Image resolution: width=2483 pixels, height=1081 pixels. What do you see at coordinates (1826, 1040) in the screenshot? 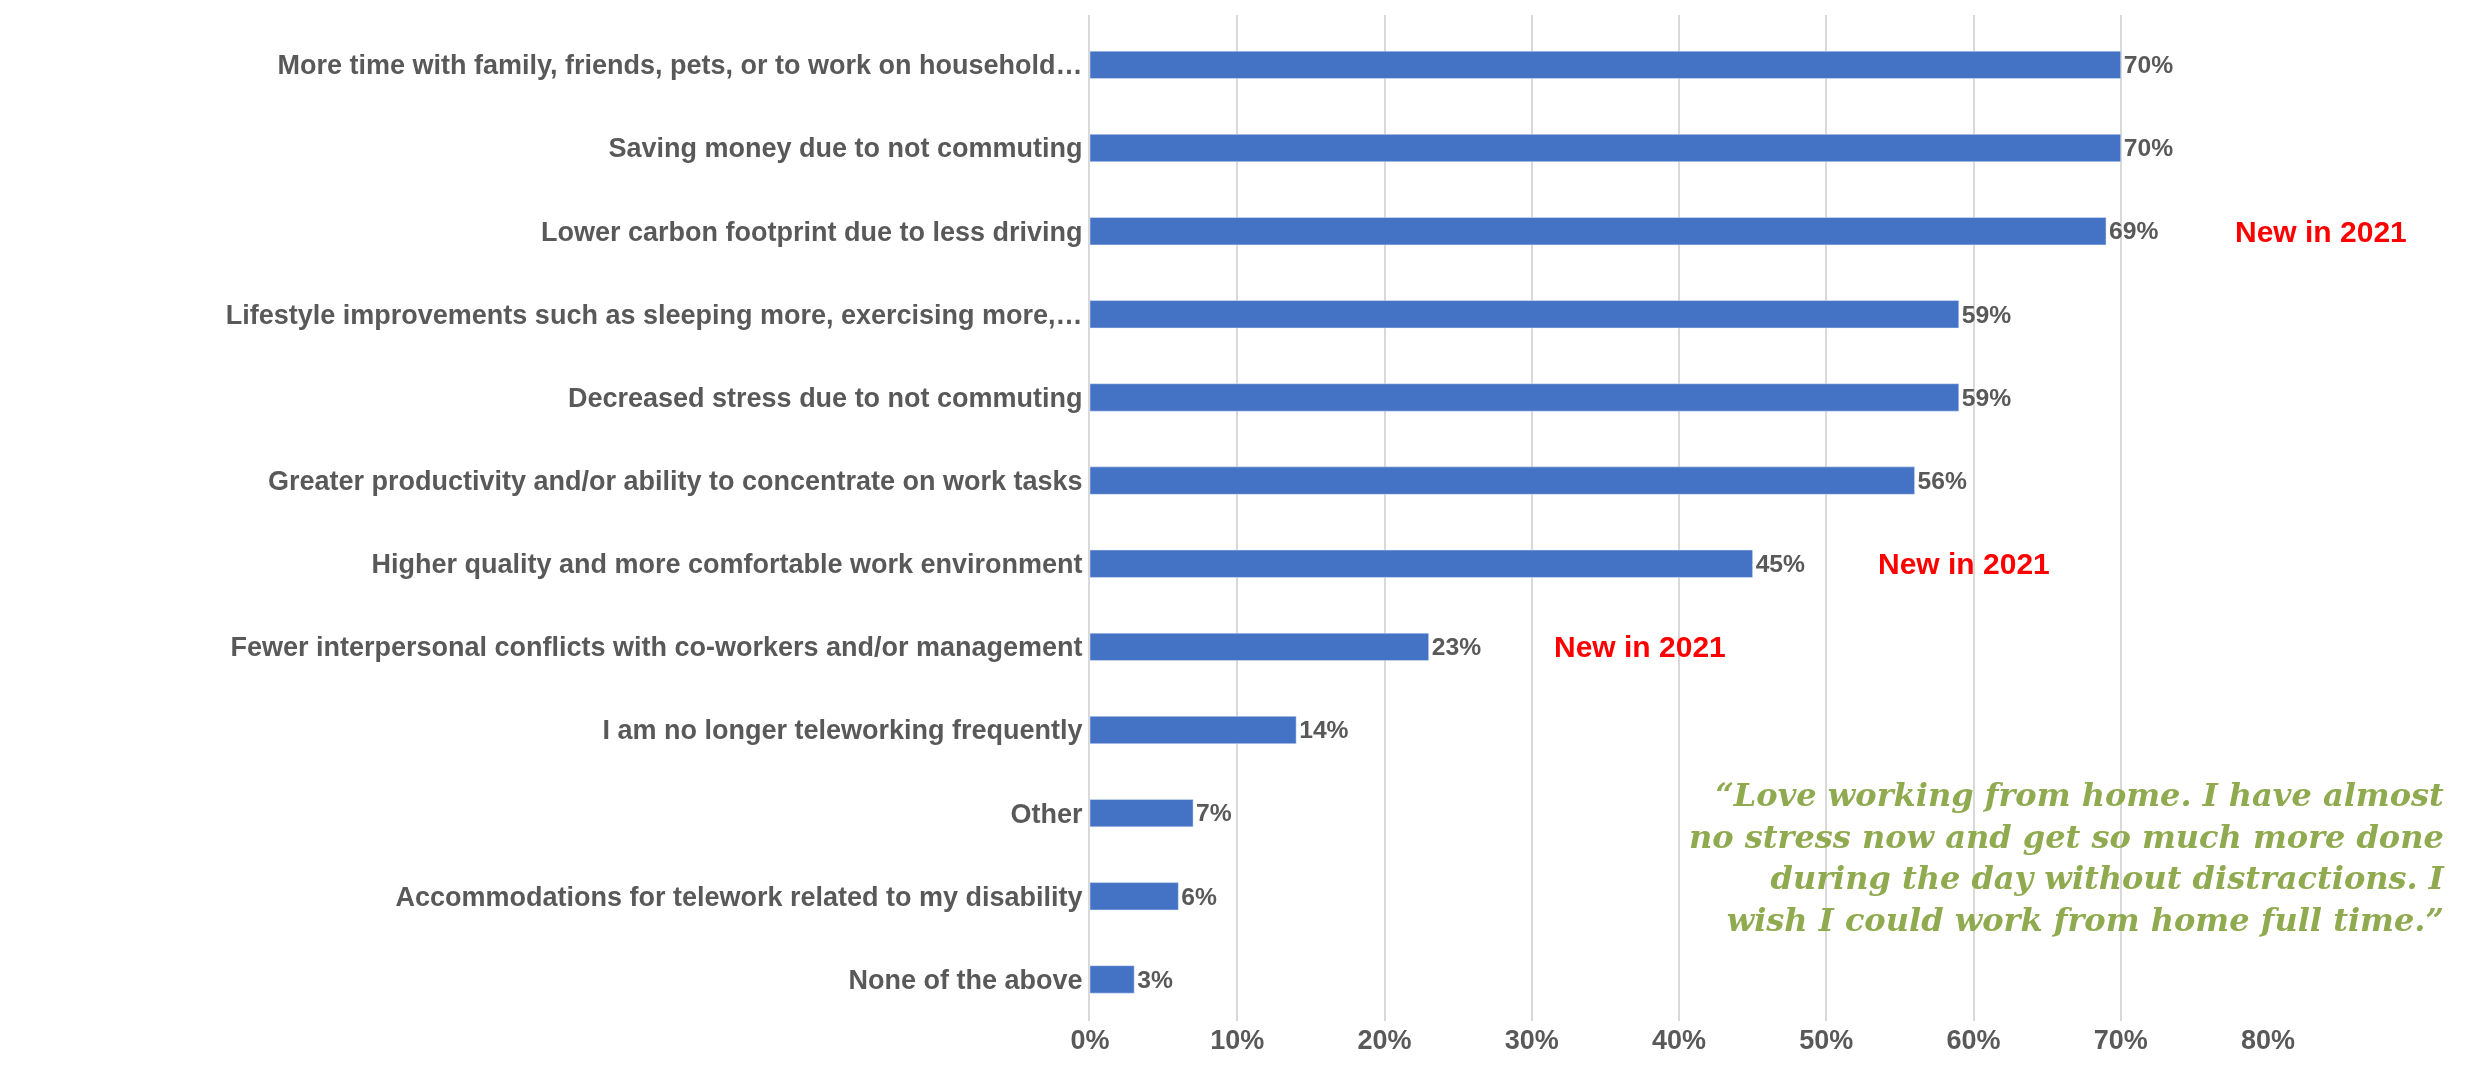
I see `x-tick-label: 50%` at bounding box center [1826, 1040].